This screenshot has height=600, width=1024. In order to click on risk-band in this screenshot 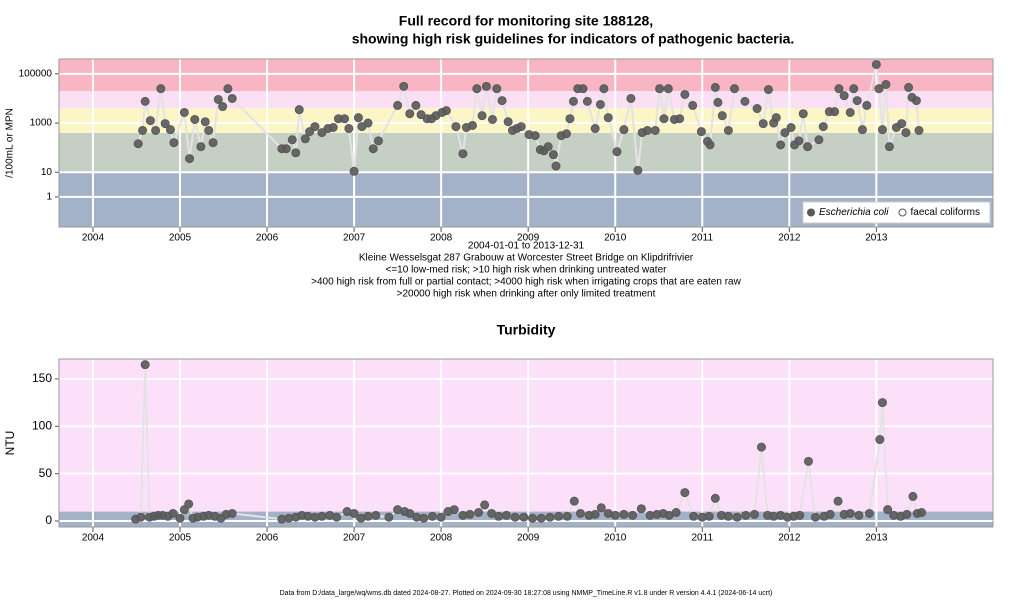, I will do `click(526, 100)`.